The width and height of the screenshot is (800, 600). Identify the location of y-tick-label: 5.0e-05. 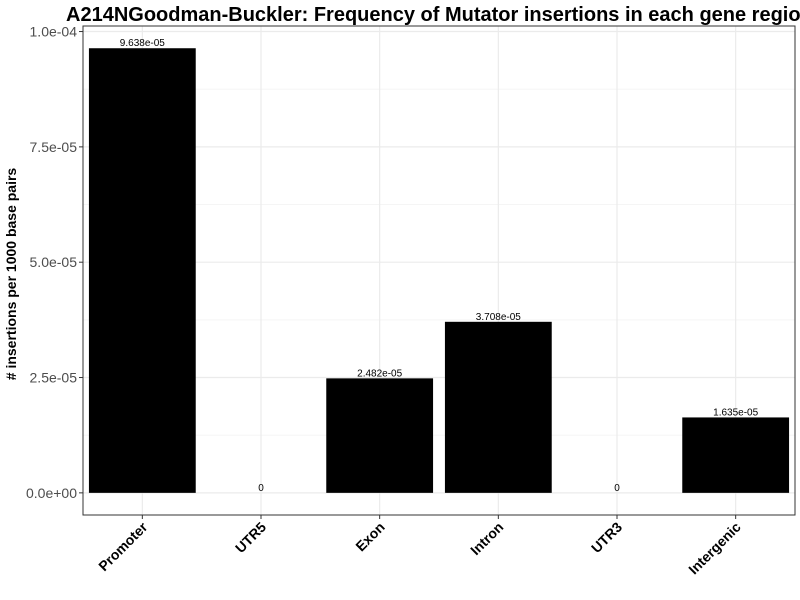
(54, 262).